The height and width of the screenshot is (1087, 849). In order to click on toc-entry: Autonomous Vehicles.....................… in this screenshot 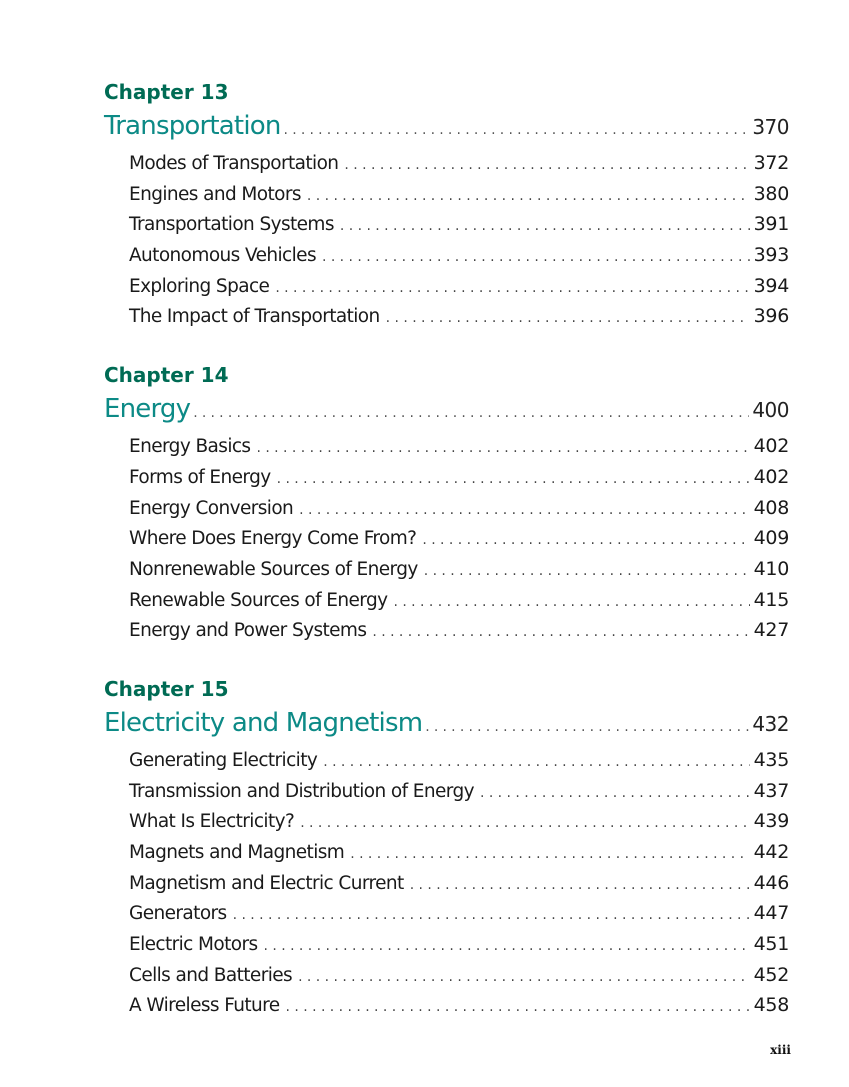, I will do `click(446, 255)`.